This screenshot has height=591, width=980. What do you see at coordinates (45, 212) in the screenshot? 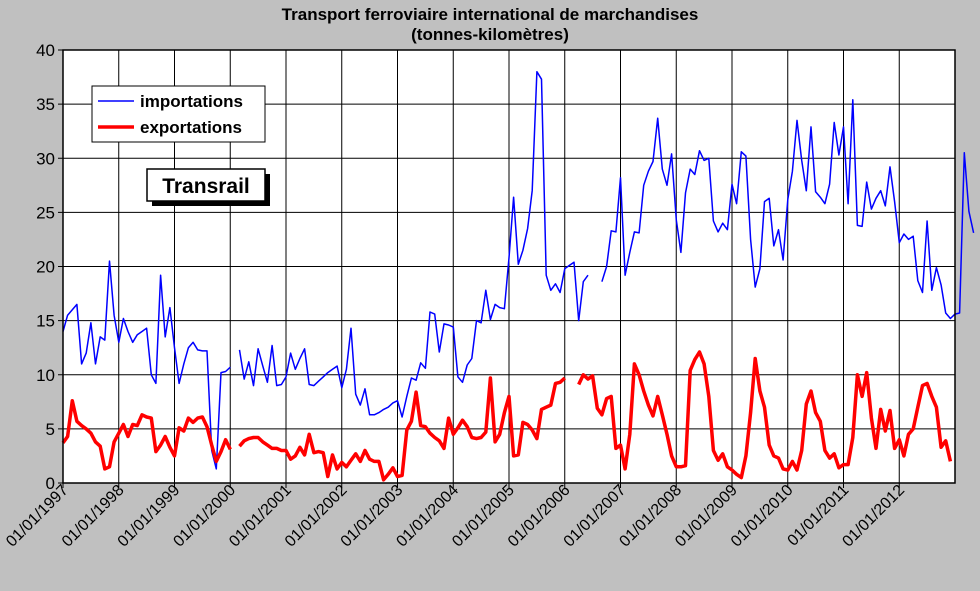
I see `y-tick-label: 25` at bounding box center [45, 212].